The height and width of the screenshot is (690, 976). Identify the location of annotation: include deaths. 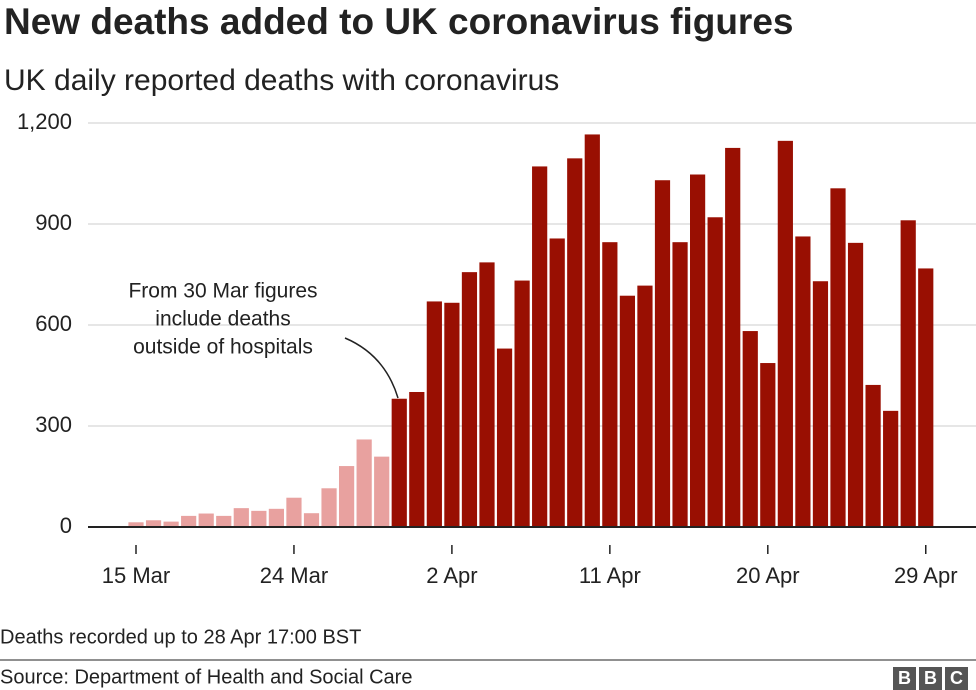
(222, 319).